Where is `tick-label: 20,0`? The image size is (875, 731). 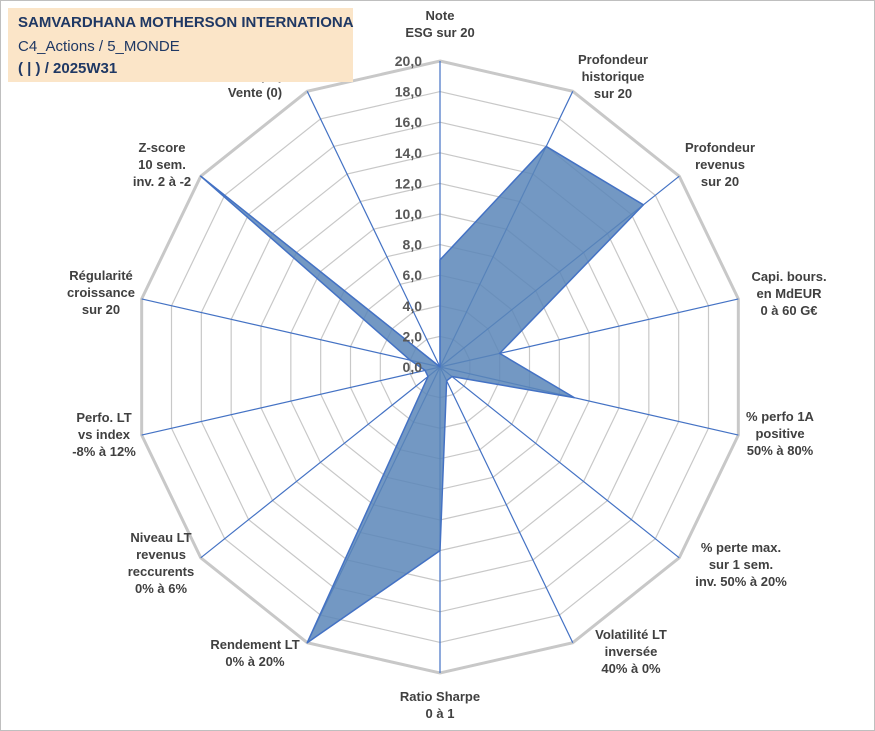 tick-label: 20,0 is located at coordinates (408, 61).